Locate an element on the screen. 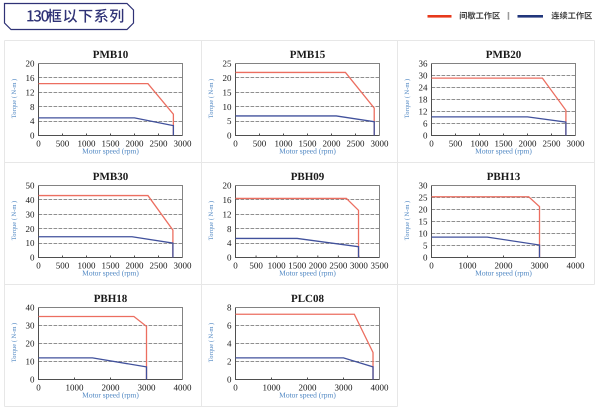 This screenshot has height=418, width=600. svg-text: PMB20 is located at coordinates (504, 55).